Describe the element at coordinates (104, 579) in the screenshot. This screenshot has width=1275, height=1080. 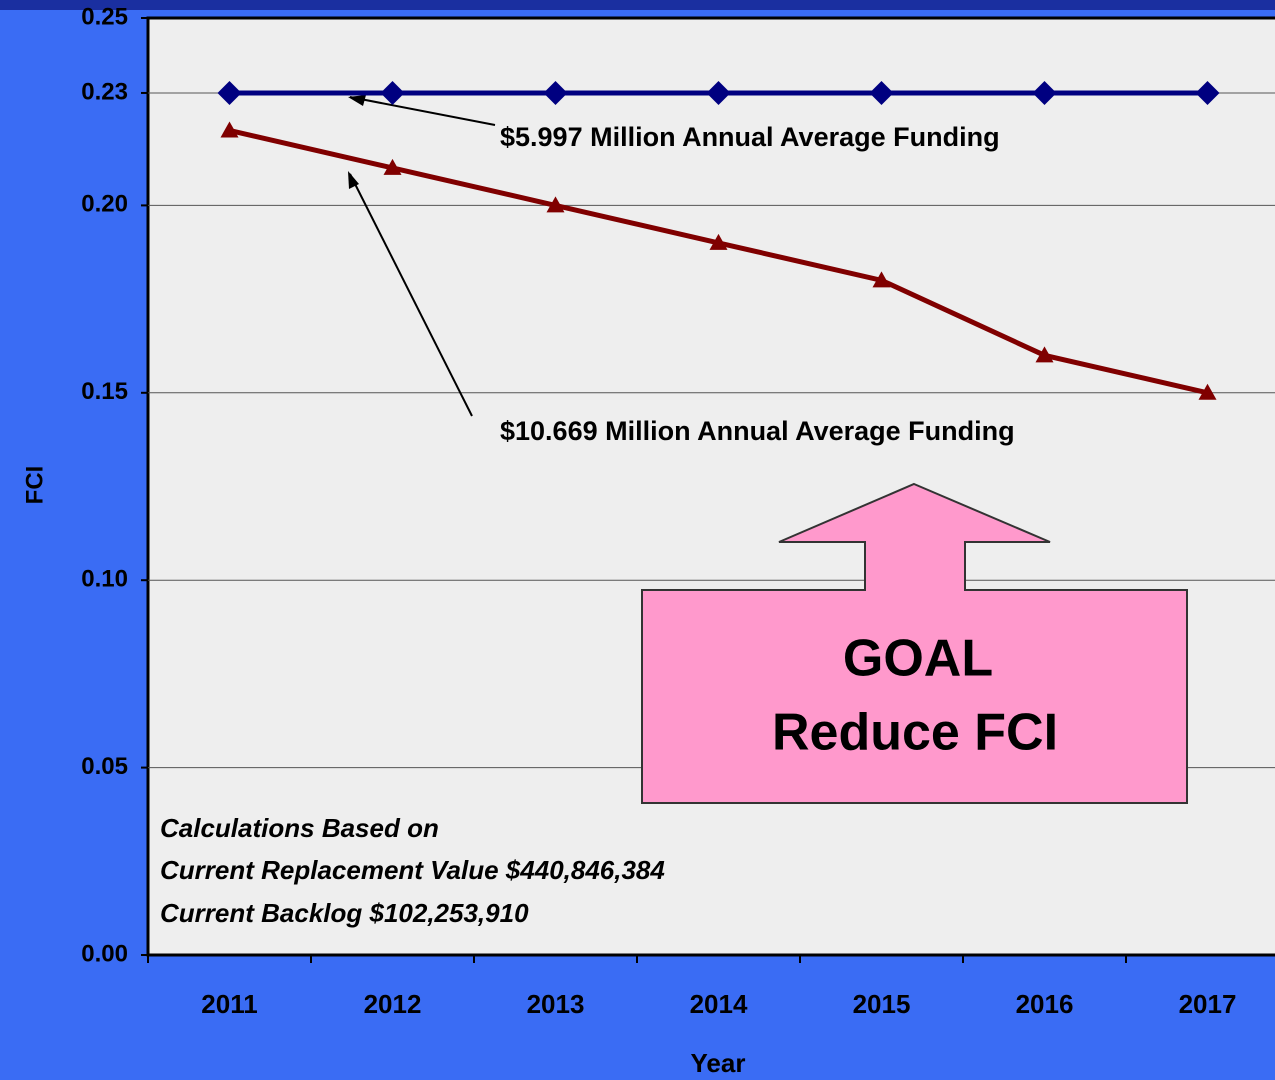
I see `y-tick-label: 0.10` at that location.